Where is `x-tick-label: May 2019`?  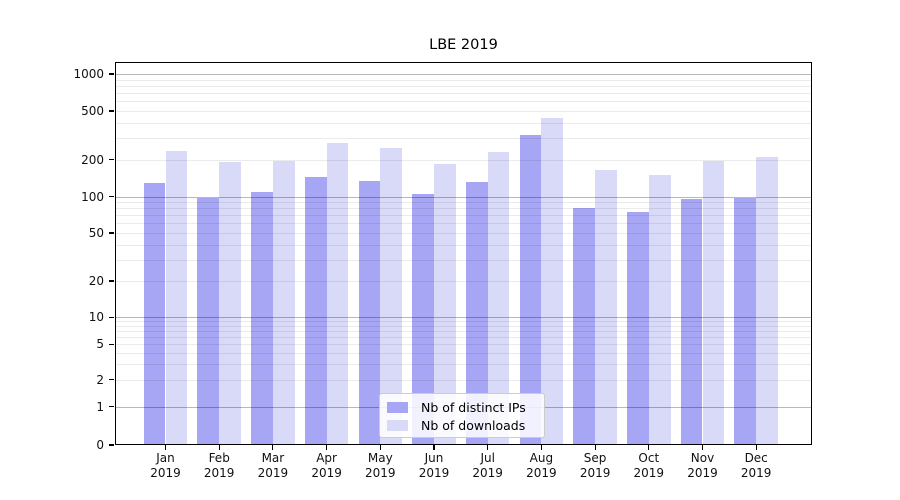 x-tick-label: May 2019 is located at coordinates (380, 465).